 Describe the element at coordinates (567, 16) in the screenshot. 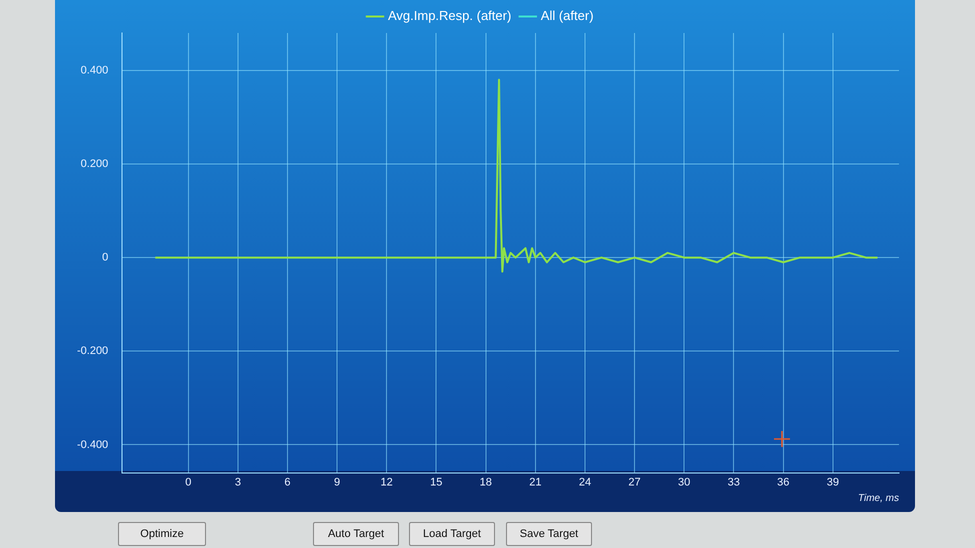

I see `legend-label: All (after)` at that location.